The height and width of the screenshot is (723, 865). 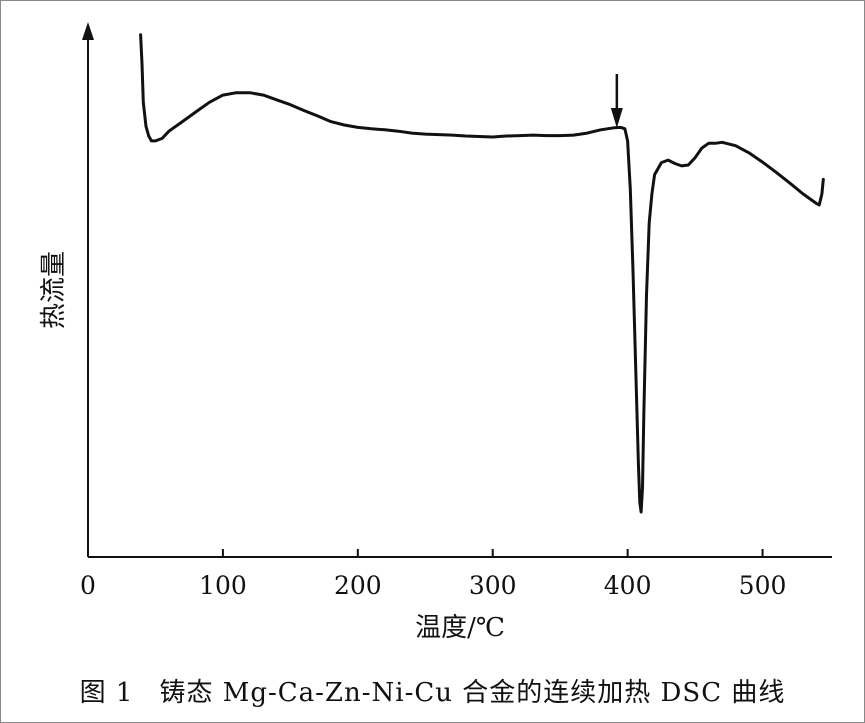 I want to click on annotation-arrow-head, so click(x=616, y=118).